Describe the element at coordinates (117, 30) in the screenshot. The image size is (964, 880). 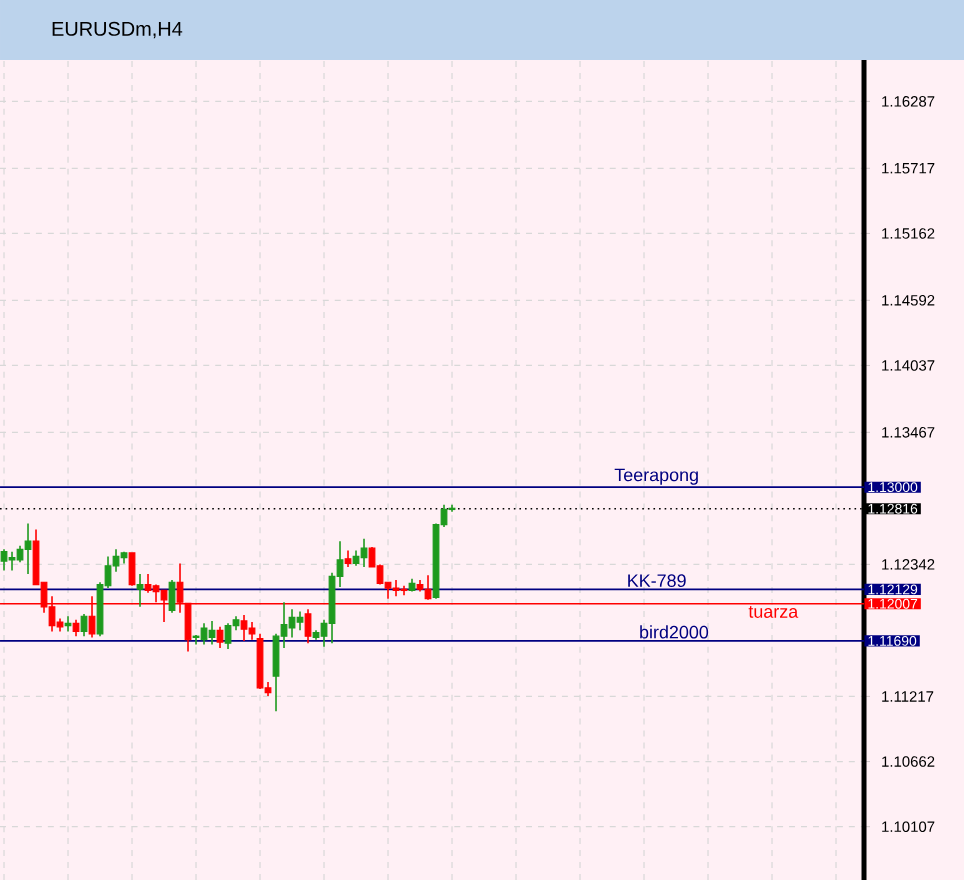
I see `chart-title: EURUSDm,H4` at that location.